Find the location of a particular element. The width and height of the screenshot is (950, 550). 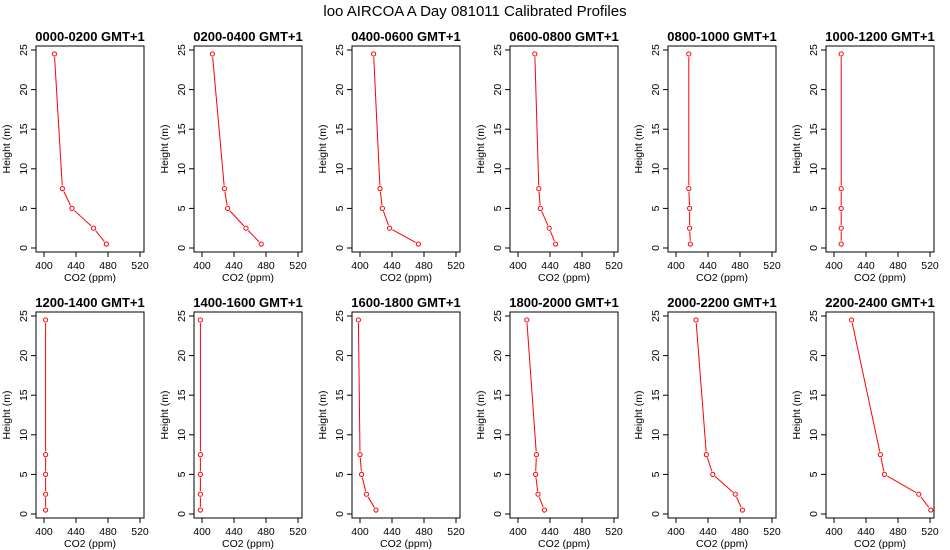

panel-title: 0800-1000 GMT+1 is located at coordinates (721, 36).